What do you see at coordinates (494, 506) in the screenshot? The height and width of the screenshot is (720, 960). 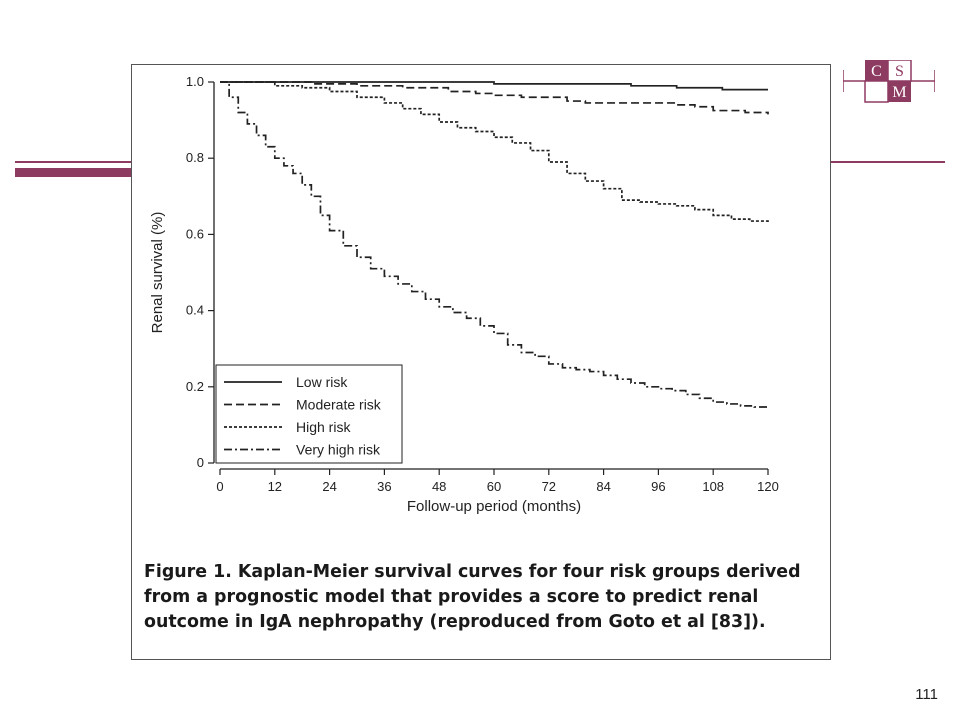 I see `x-axis-title: Follow-up period (months)` at bounding box center [494, 506].